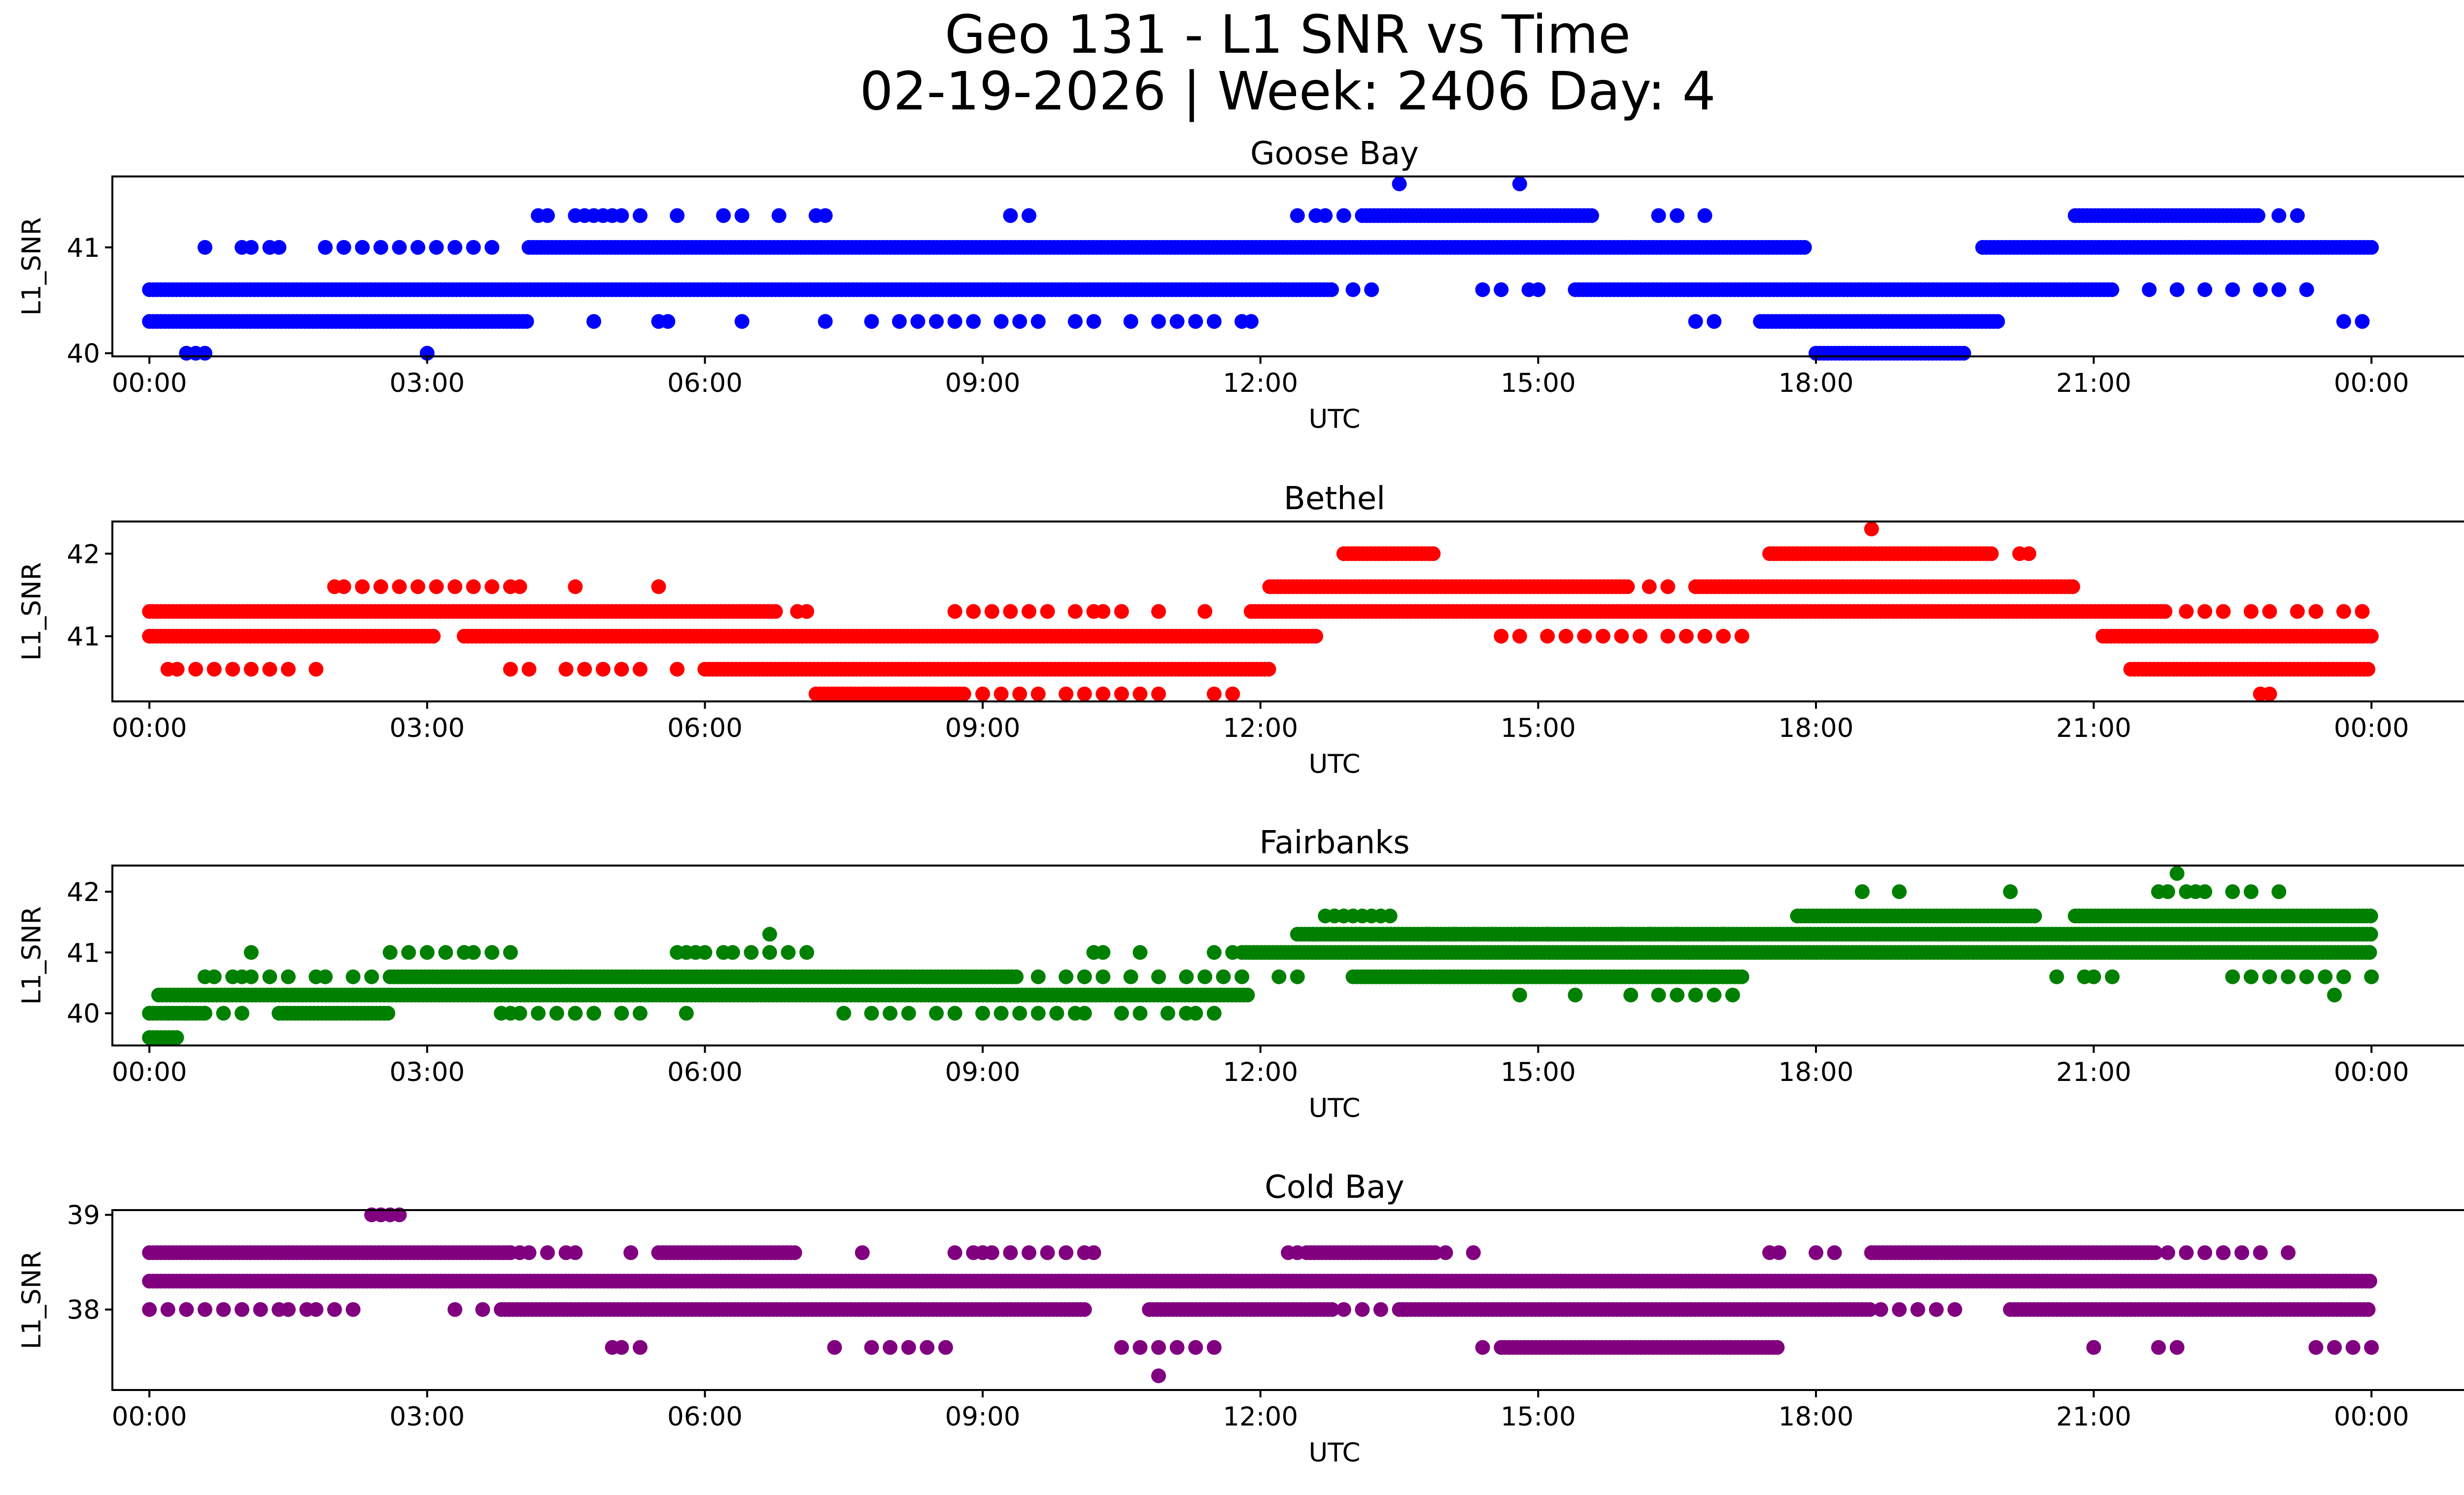 The image size is (2464, 1495). Describe the element at coordinates (32, 266) in the screenshot. I see `y-axis-label: L1_SNR` at that location.